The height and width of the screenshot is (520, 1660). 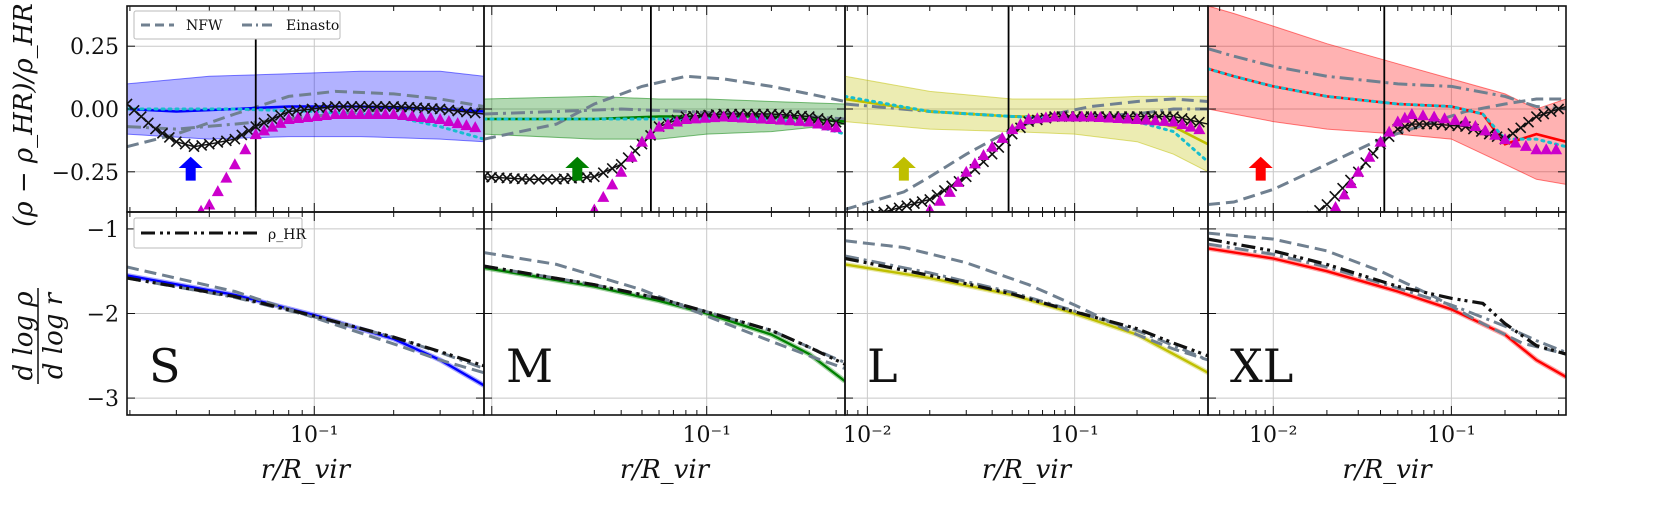 I want to click on top-plot-area-S, so click(x=305, y=109).